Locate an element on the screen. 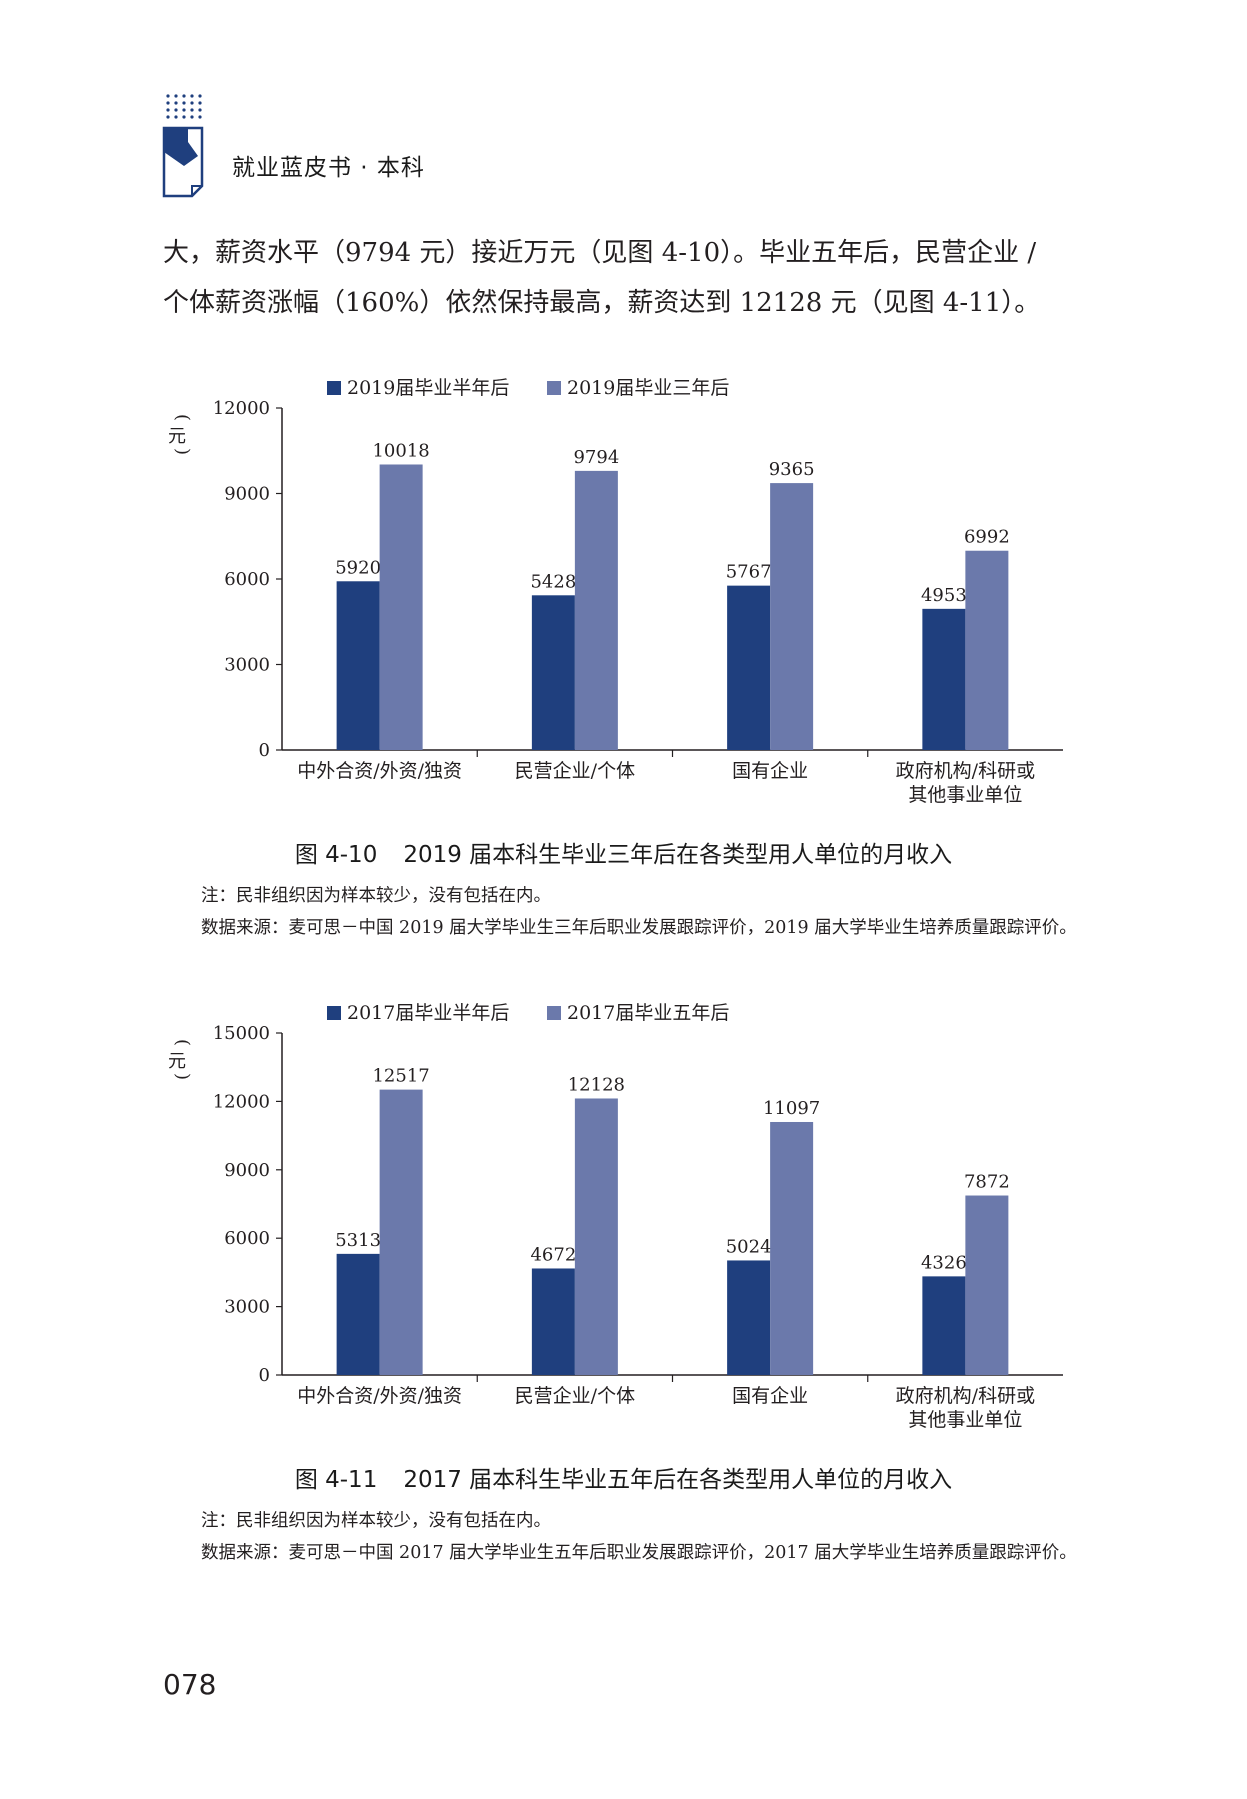  figure-title: 2019 届本科生毕业三年后在各类型用人单位的月收入 is located at coordinates (678, 855).